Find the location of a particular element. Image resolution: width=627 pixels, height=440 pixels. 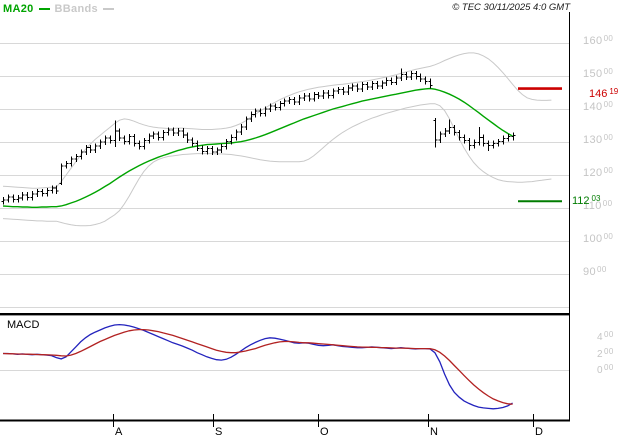

legend: MA20 BBands is located at coordinates (61, 9).